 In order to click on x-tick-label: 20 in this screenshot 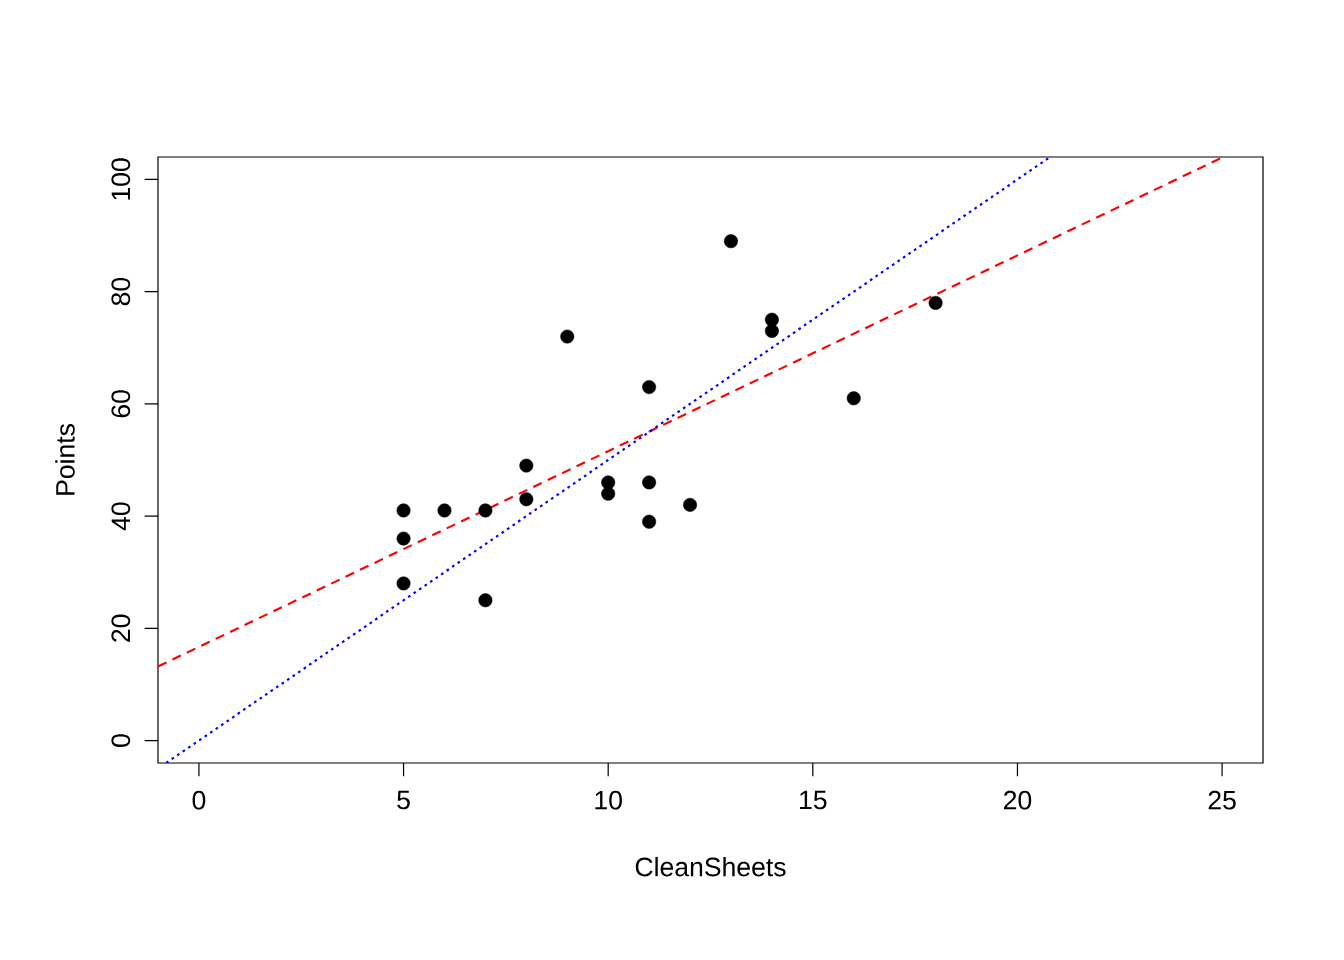, I will do `click(1018, 800)`.